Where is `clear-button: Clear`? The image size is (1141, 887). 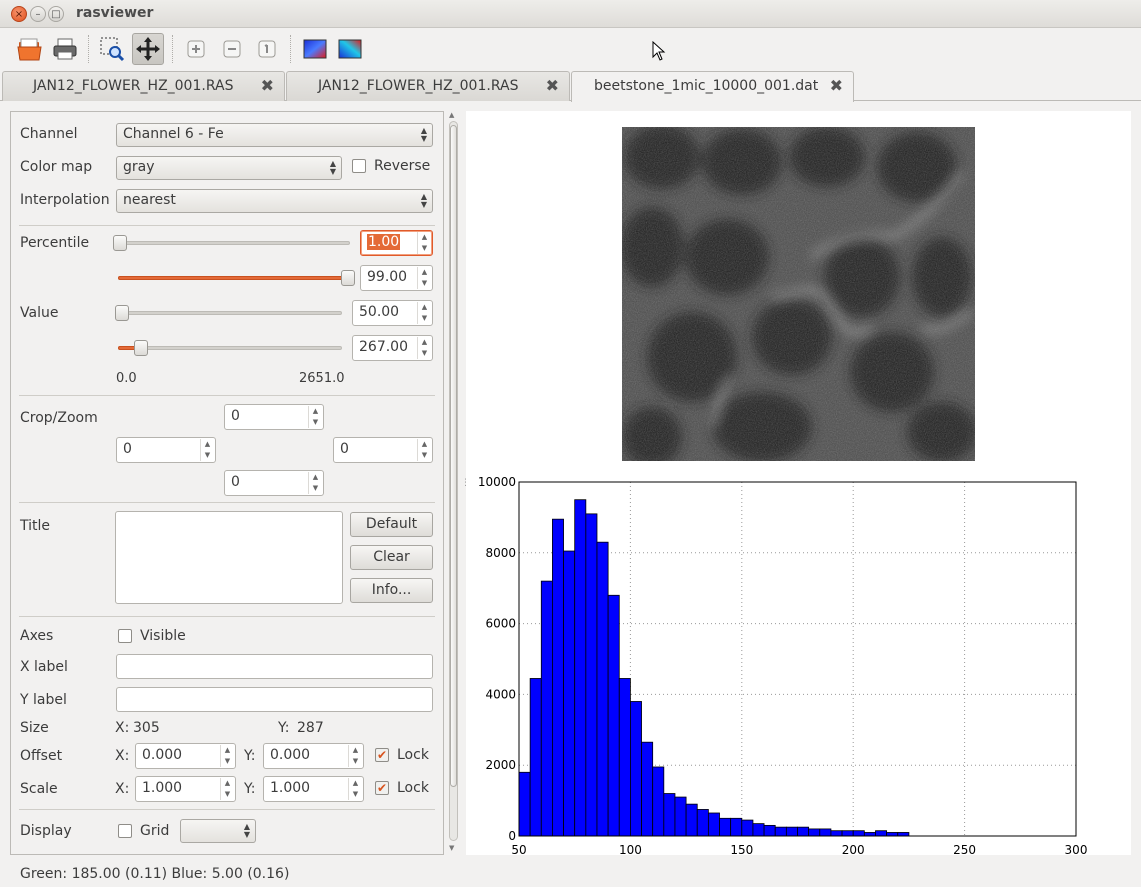
clear-button: Clear is located at coordinates (391, 557).